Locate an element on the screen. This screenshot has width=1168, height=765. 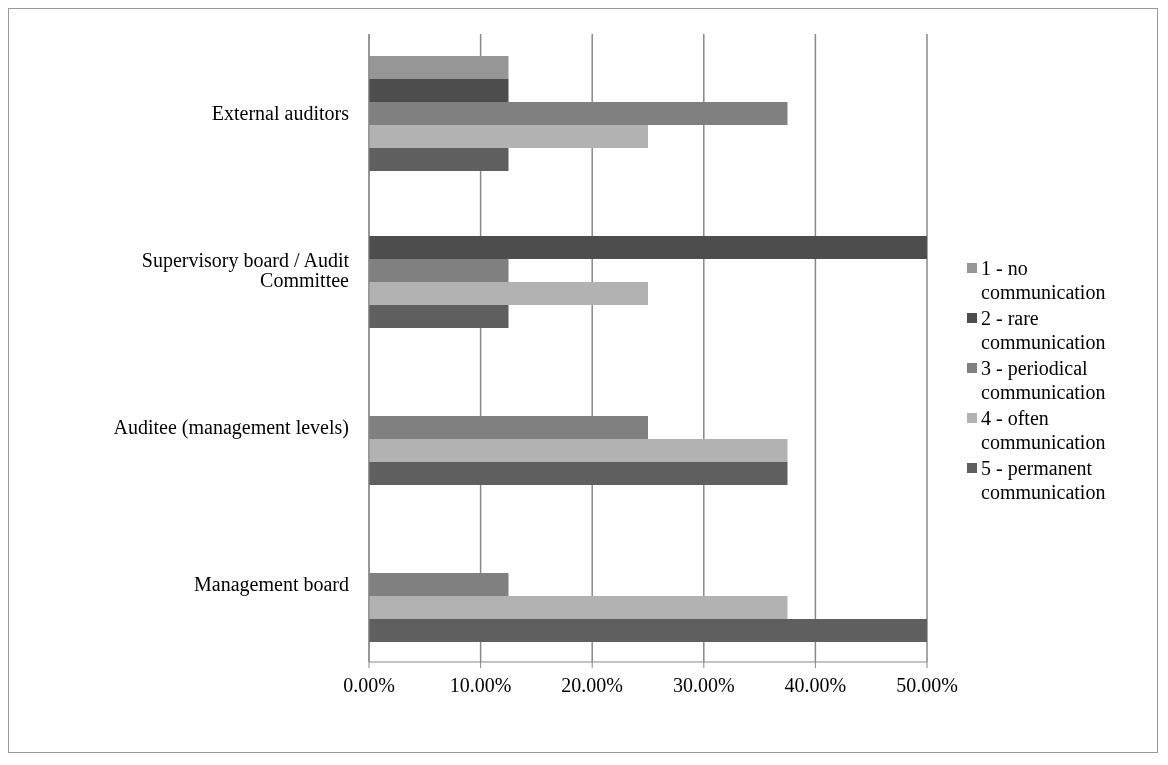
y-tick-label: Management board is located at coordinates (271, 584).